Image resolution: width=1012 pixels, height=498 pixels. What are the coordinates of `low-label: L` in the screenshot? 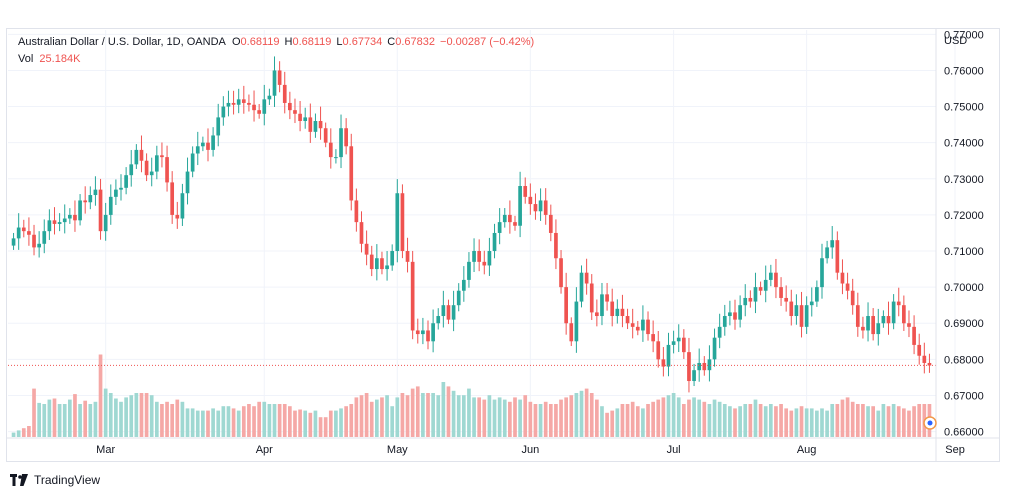 It's located at (339, 42).